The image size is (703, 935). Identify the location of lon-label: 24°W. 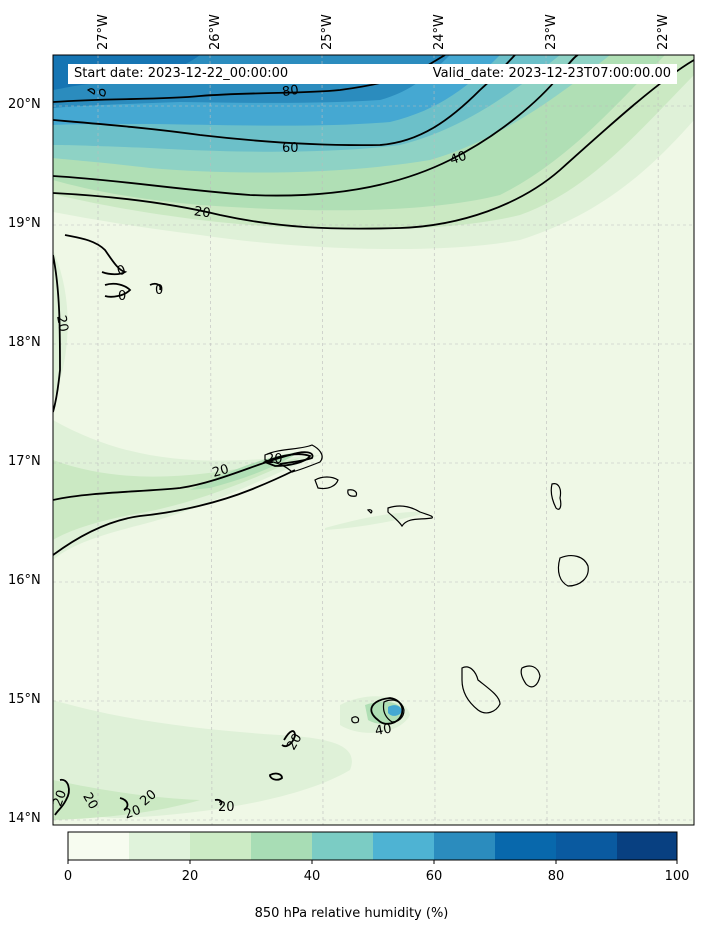
(439, 32).